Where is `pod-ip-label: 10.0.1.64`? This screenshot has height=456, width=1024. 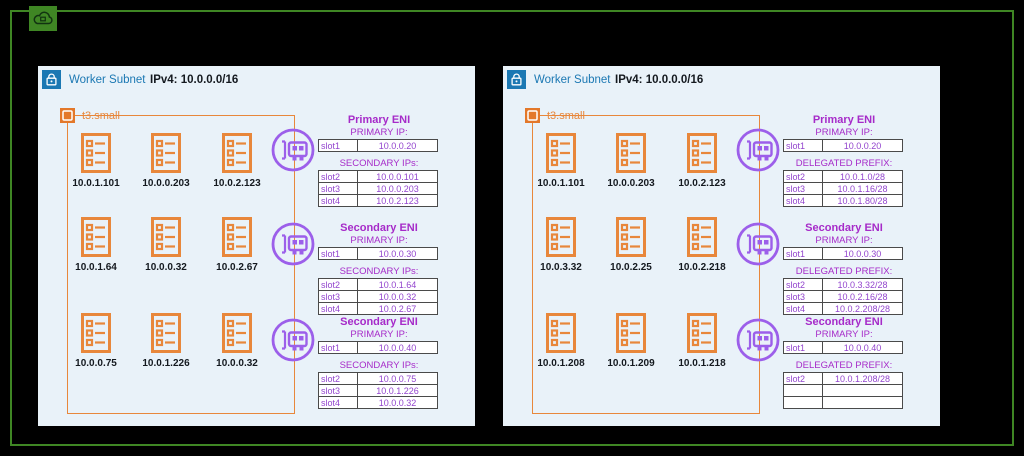
pod-ip-label: 10.0.1.64 is located at coordinates (96, 267).